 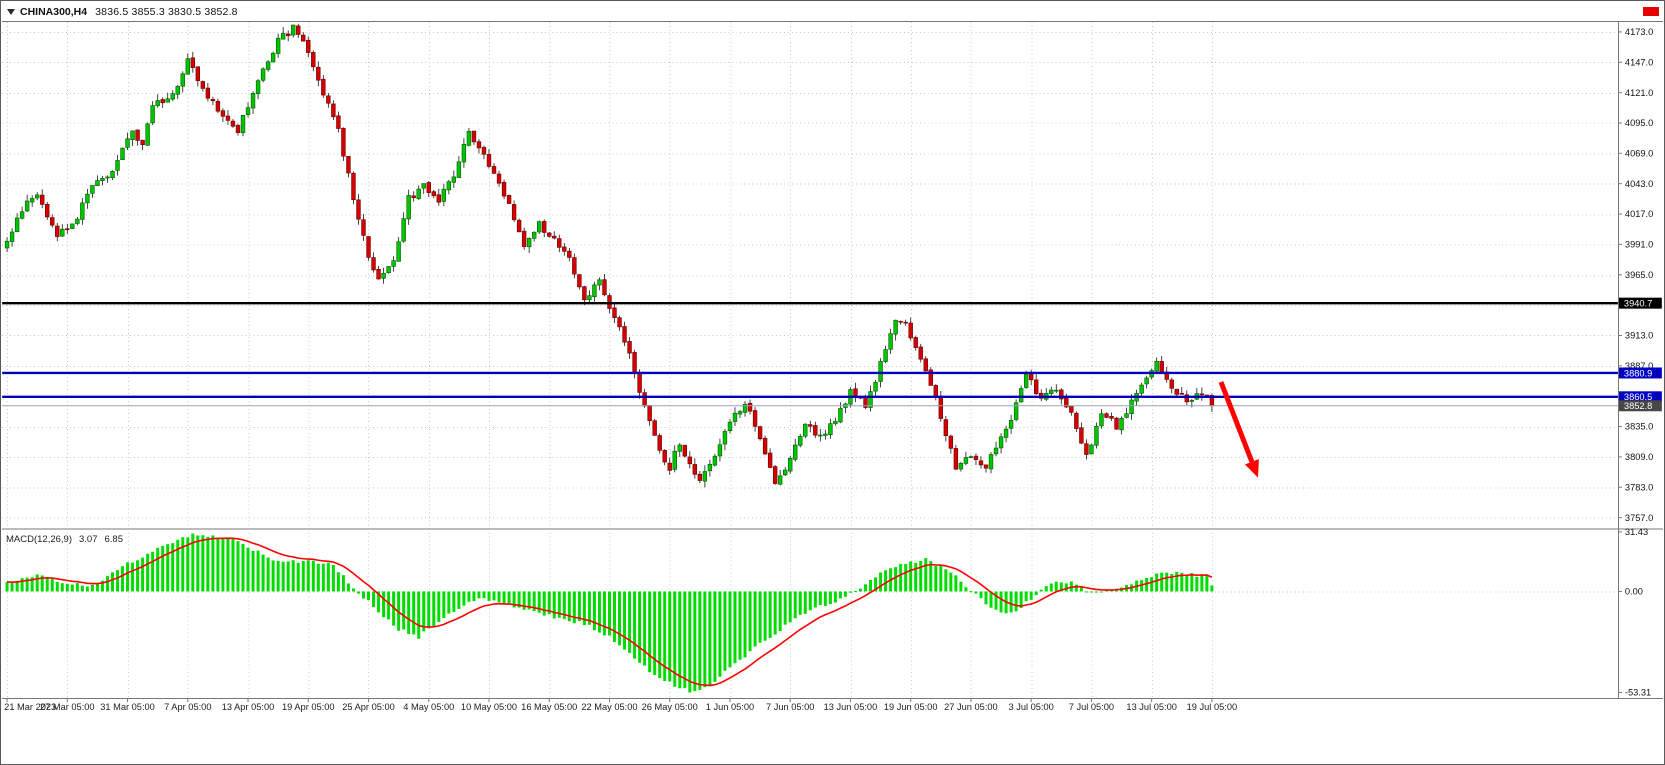 I want to click on svg-text: 4069.0, so click(x=1639, y=154).